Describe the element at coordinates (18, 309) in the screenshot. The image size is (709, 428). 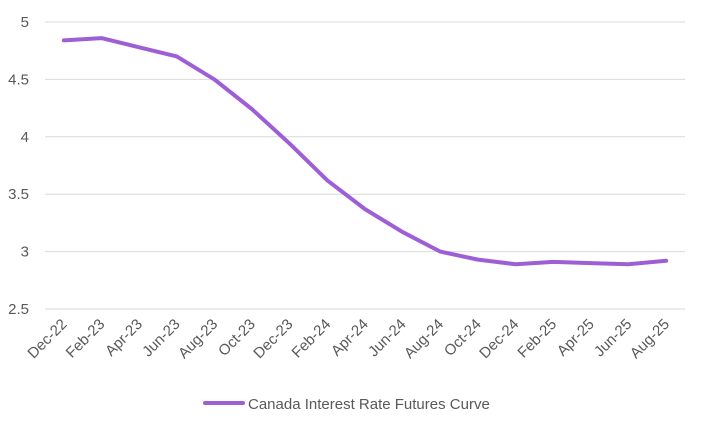
I see `y-tick-label: 2.5` at that location.